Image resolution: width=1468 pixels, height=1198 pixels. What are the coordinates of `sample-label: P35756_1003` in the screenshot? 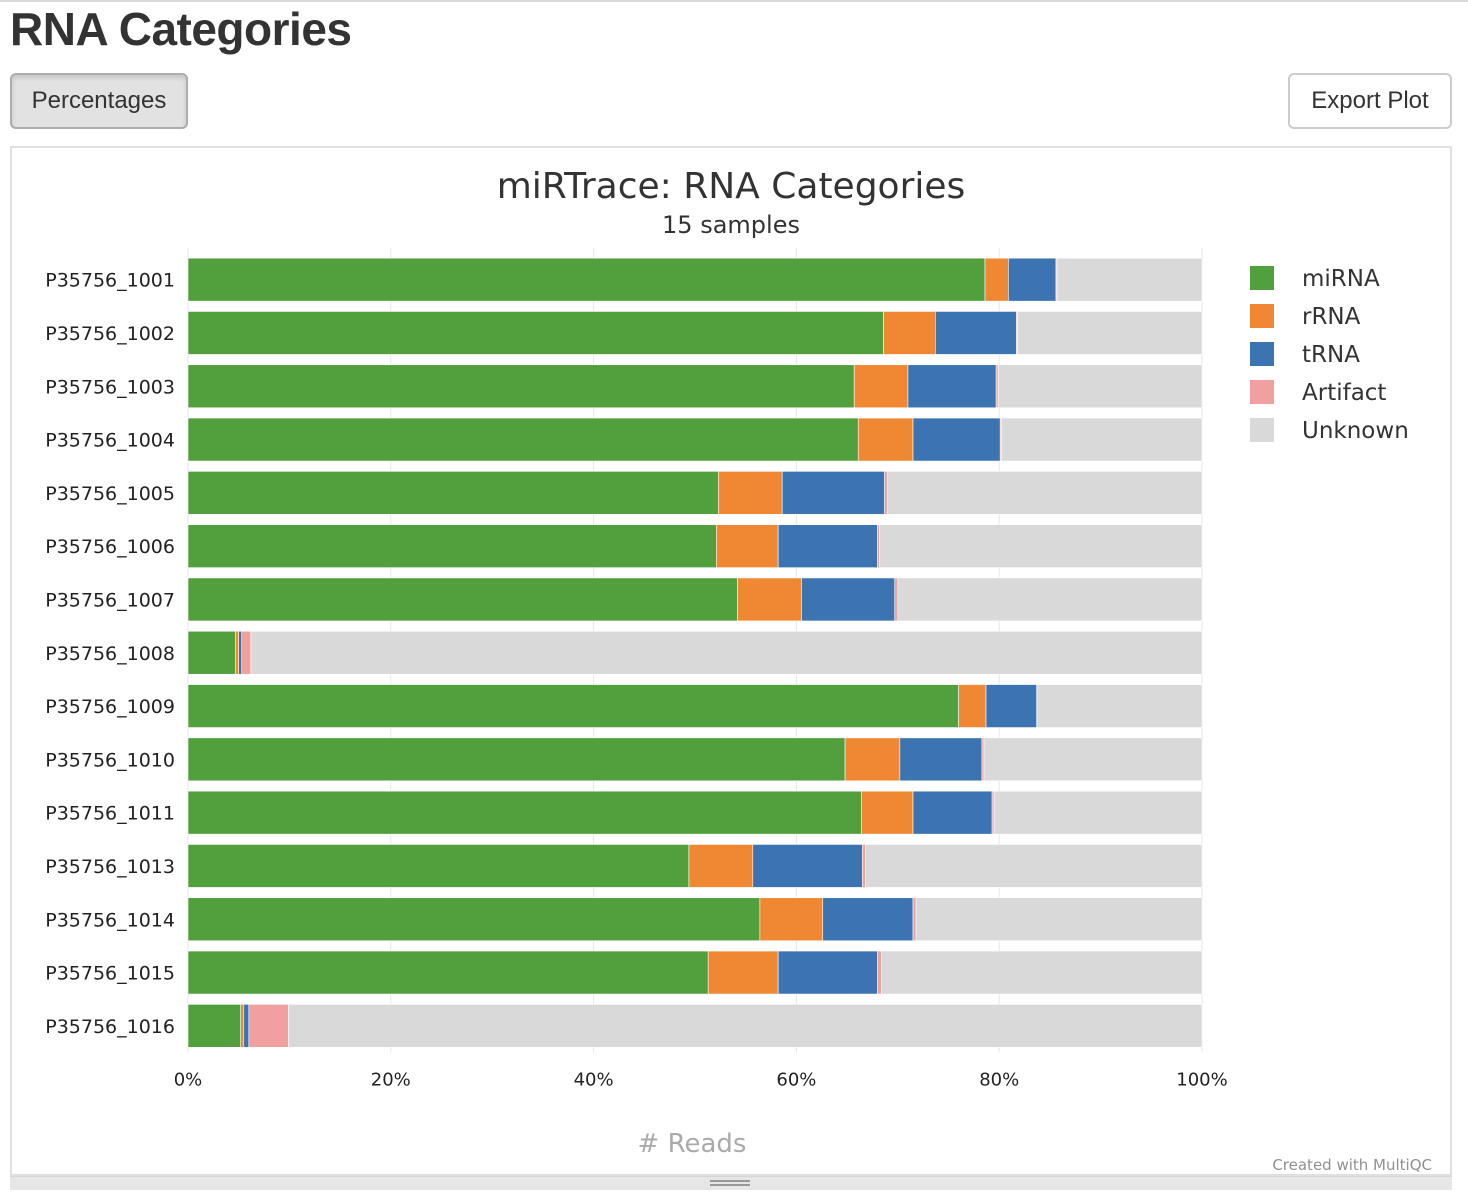 It's located at (110, 387).